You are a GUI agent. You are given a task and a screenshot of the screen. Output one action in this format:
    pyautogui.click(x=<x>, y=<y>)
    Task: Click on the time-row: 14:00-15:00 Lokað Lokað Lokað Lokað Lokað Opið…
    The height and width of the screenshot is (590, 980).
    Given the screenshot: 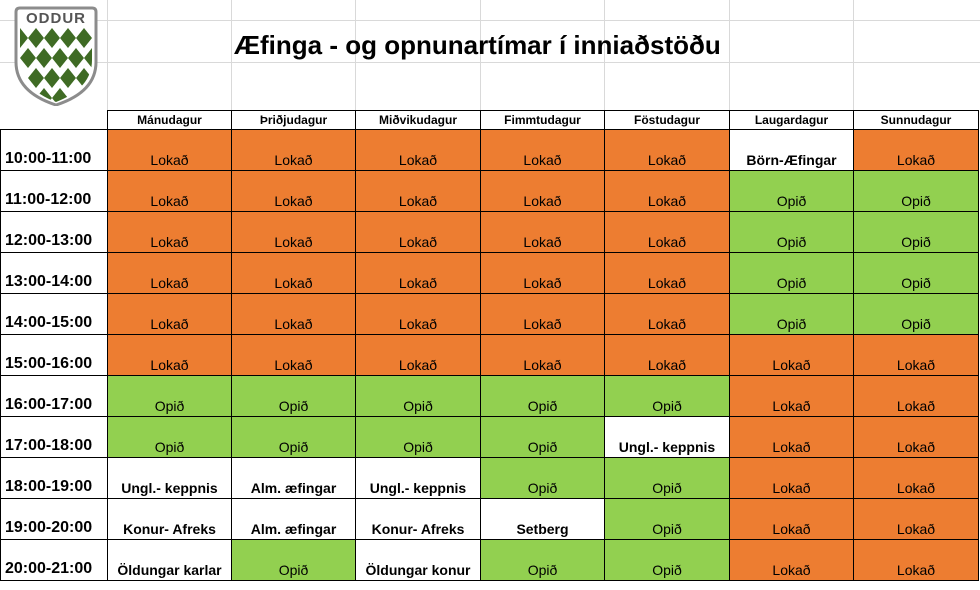 What is the action you would take?
    pyautogui.click(x=489, y=314)
    